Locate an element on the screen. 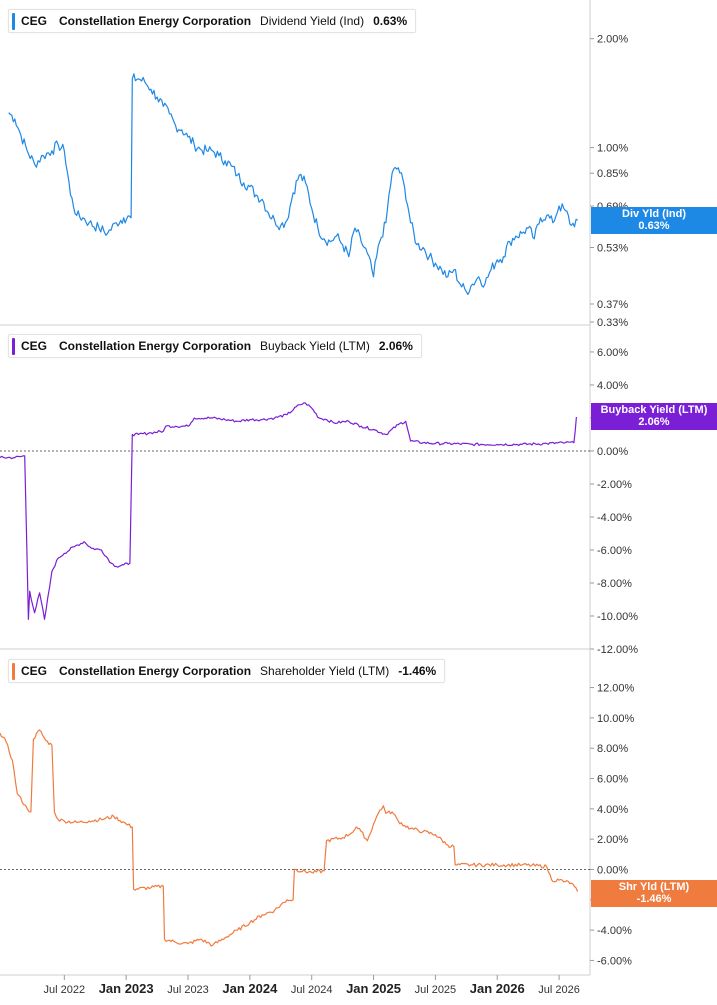 The width and height of the screenshot is (717, 1005). flag-label: Buyback Yield (LTM) is located at coordinates (654, 410).